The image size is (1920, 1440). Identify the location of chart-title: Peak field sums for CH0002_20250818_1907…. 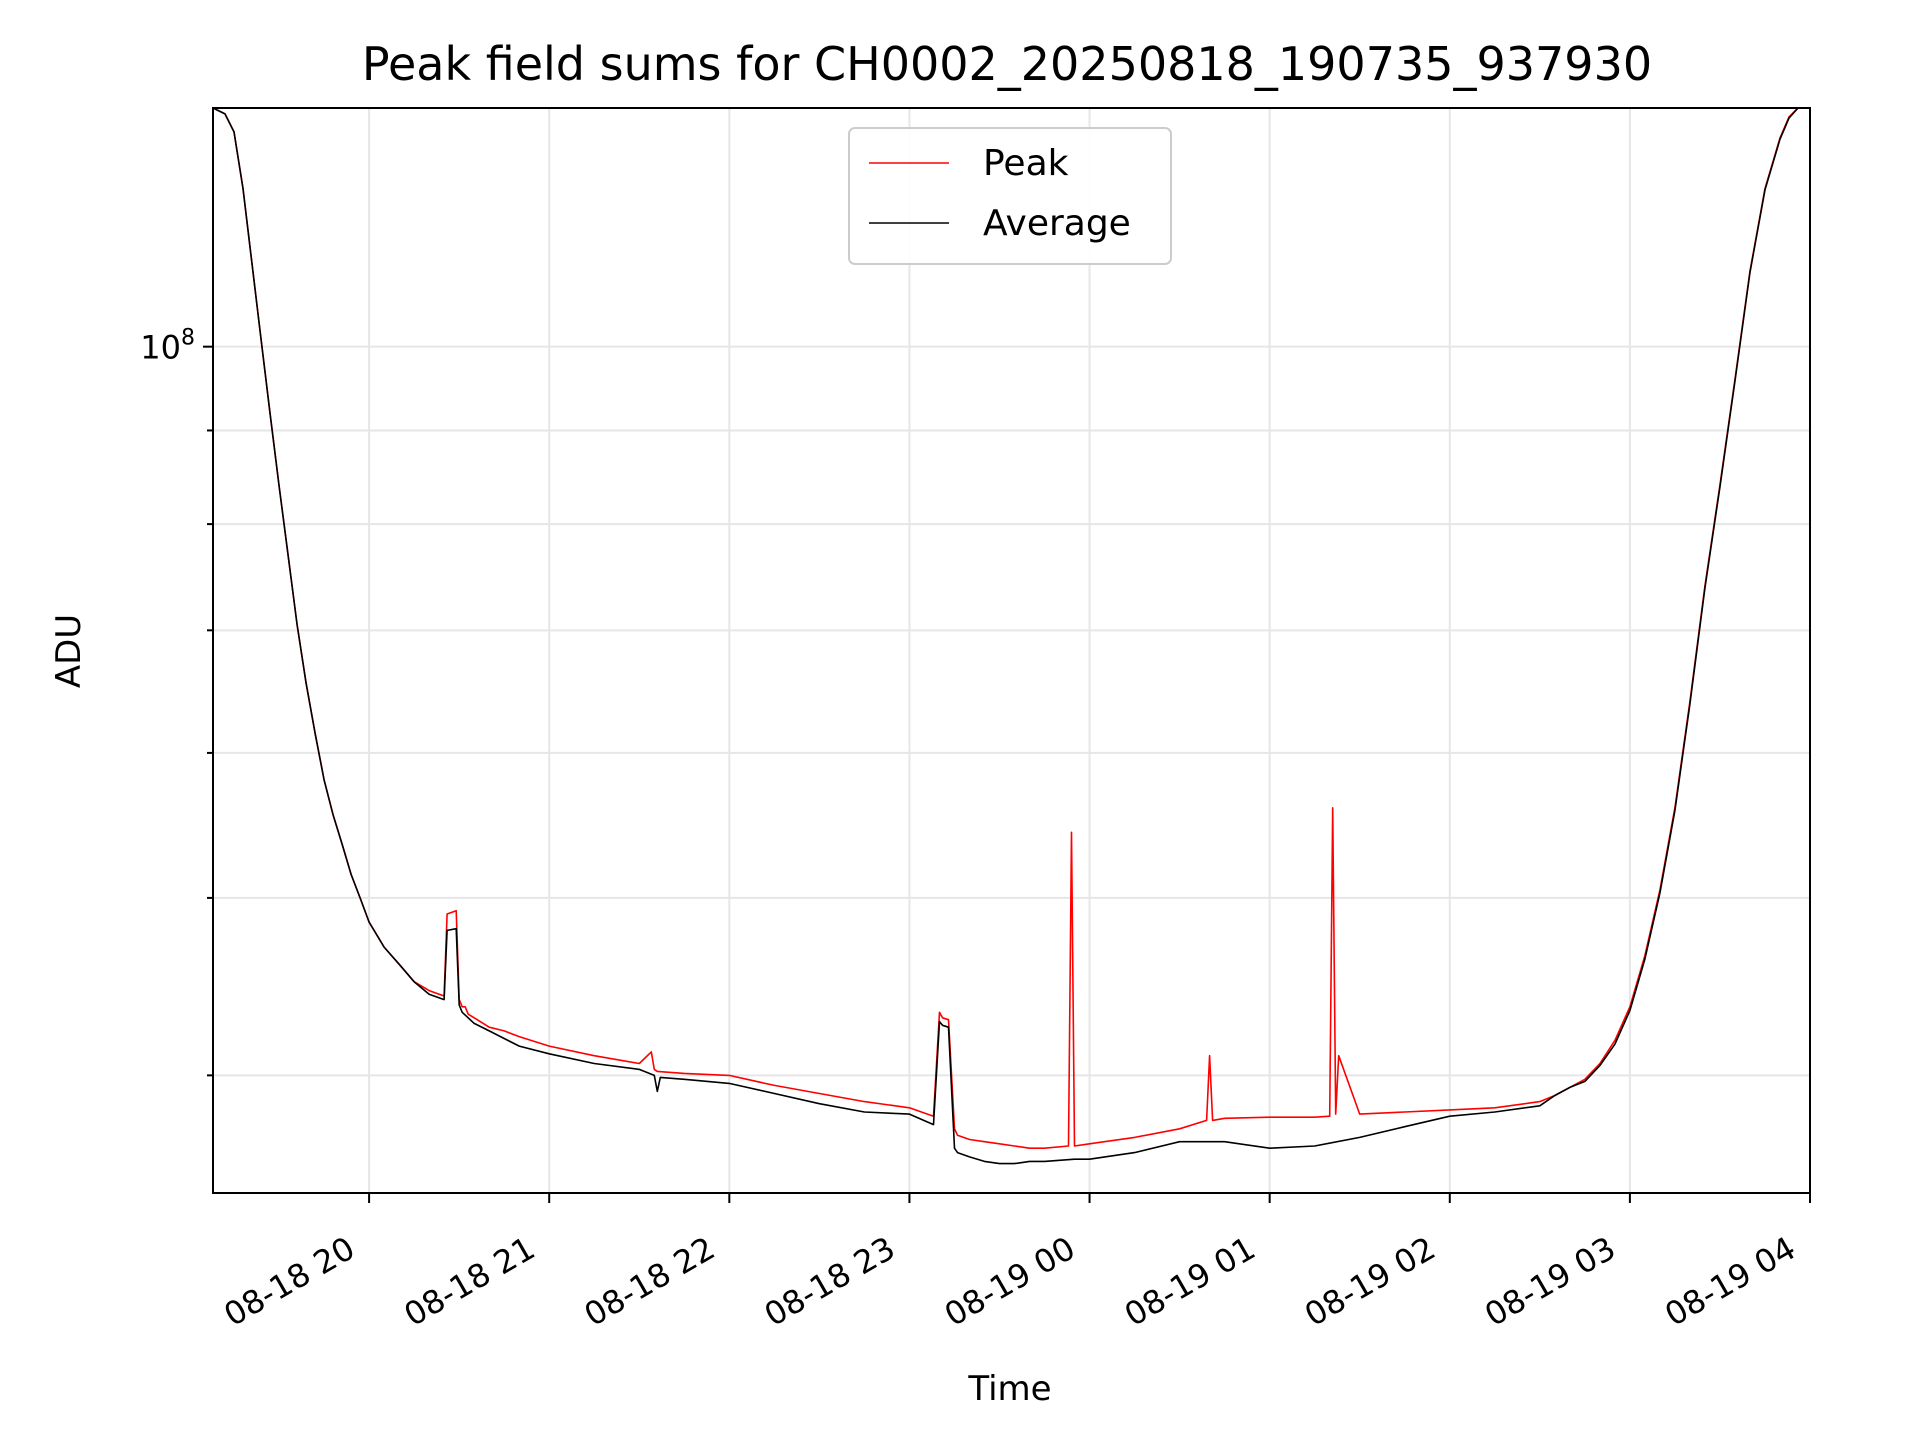
(1007, 64).